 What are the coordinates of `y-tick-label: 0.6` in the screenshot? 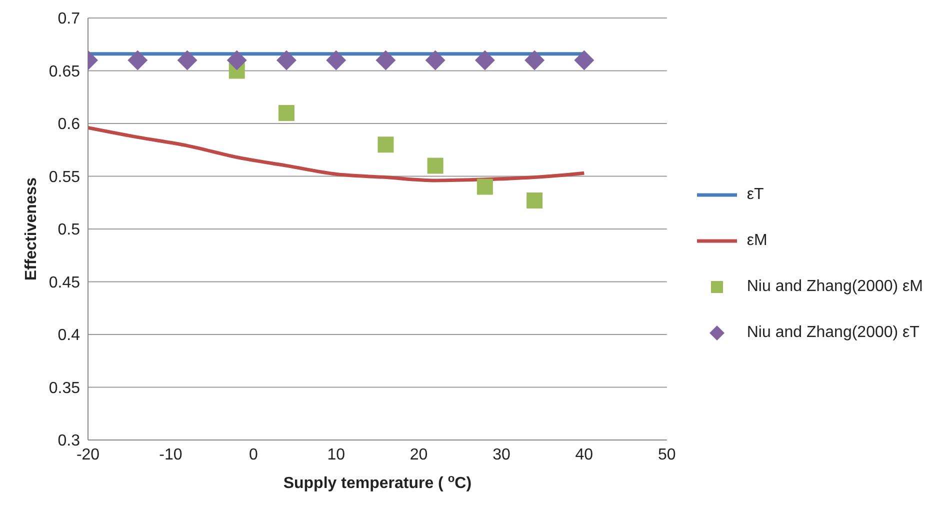 It's located at (69, 125).